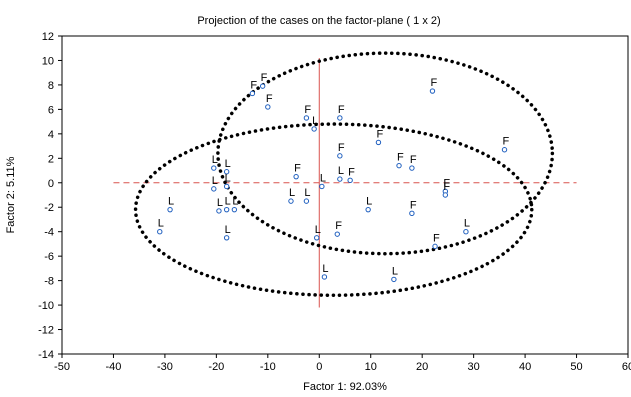 Image resolution: width=631 pixels, height=397 pixels. Describe the element at coordinates (49, 233) in the screenshot. I see `y-tick-label: -4` at that location.